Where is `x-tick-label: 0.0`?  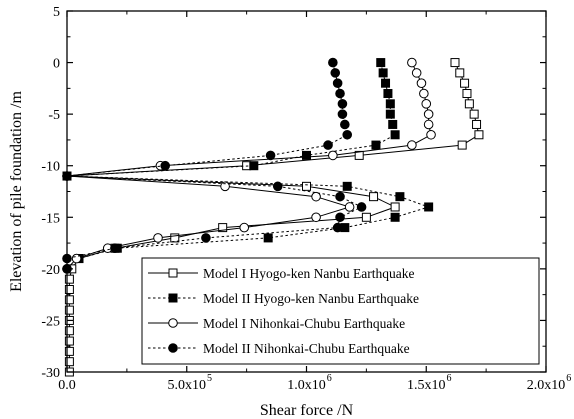
x-tick-label: 0.0 is located at coordinates (67, 385).